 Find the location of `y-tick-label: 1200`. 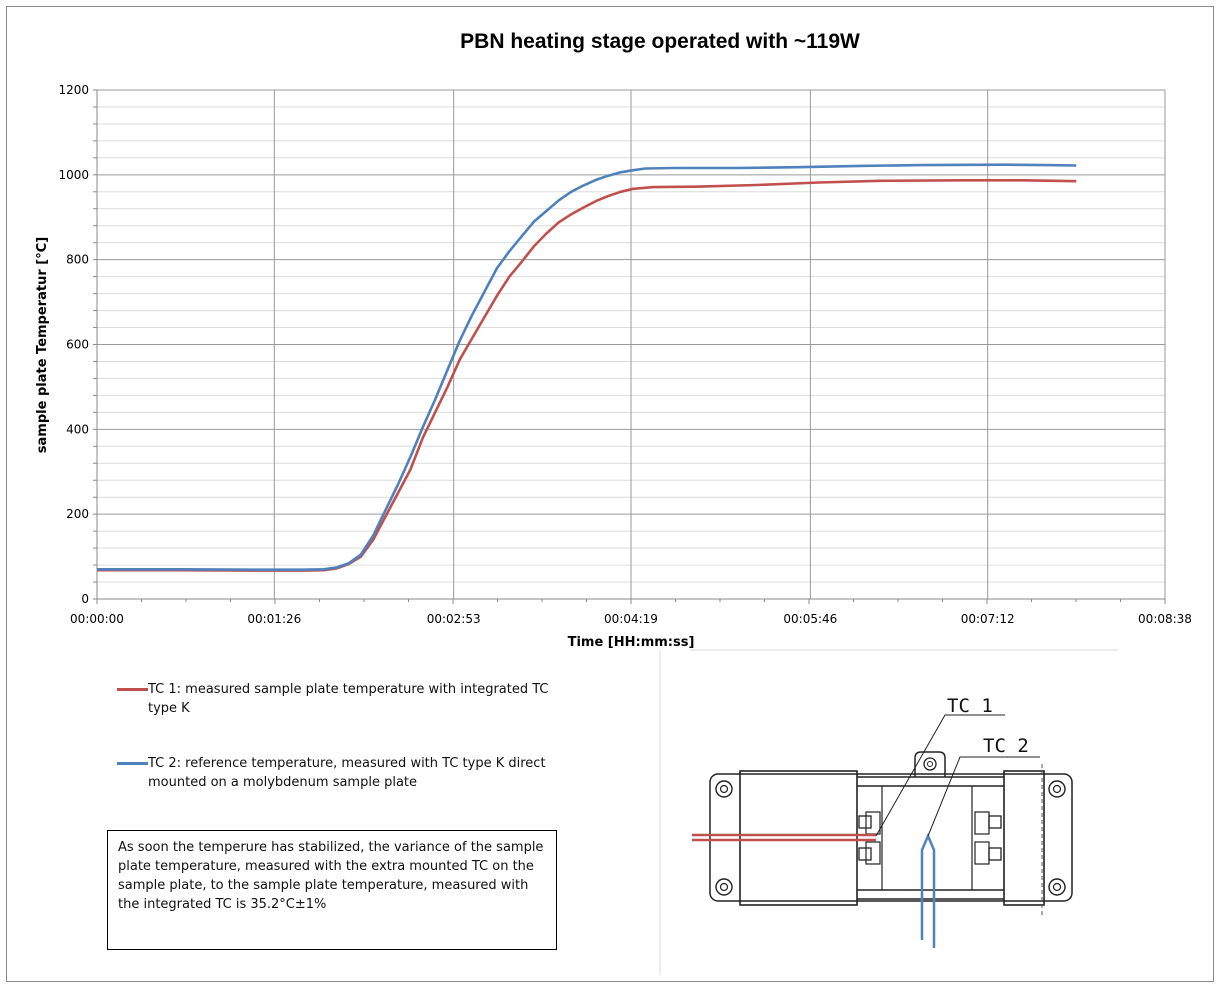

y-tick-label: 1200 is located at coordinates (73, 90).